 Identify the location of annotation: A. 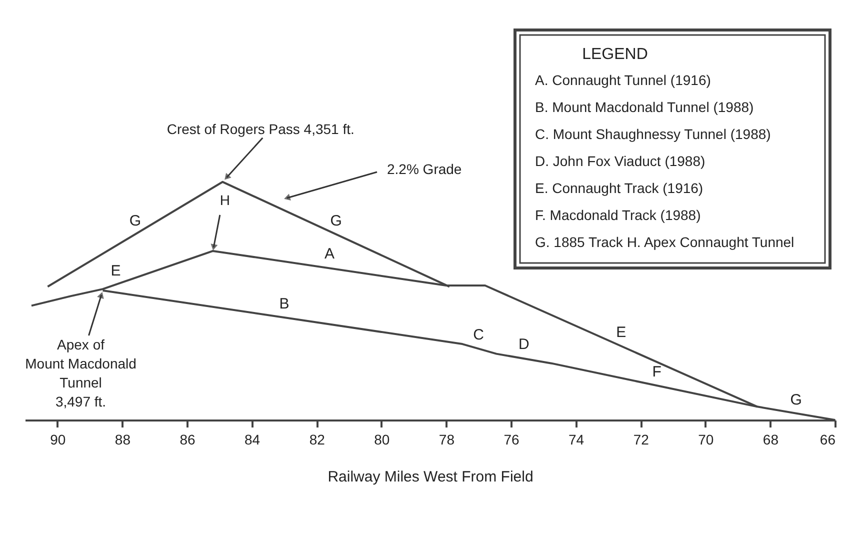
(329, 254).